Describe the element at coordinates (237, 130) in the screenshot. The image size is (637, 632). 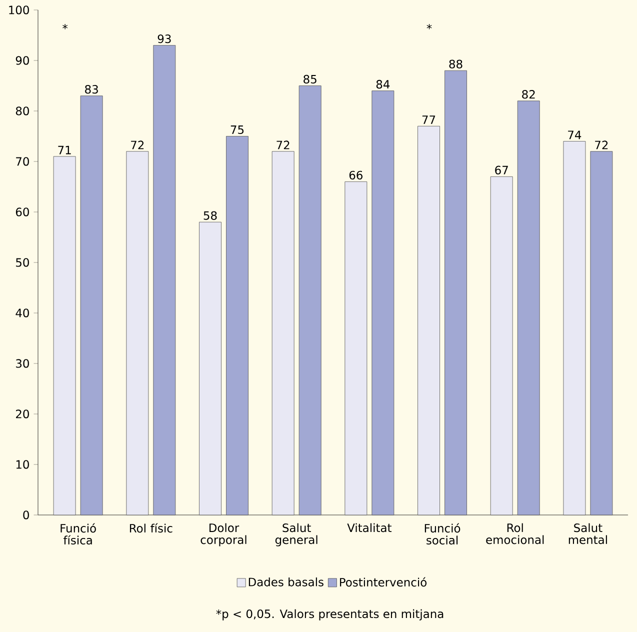
I see `data-label: 75` at that location.